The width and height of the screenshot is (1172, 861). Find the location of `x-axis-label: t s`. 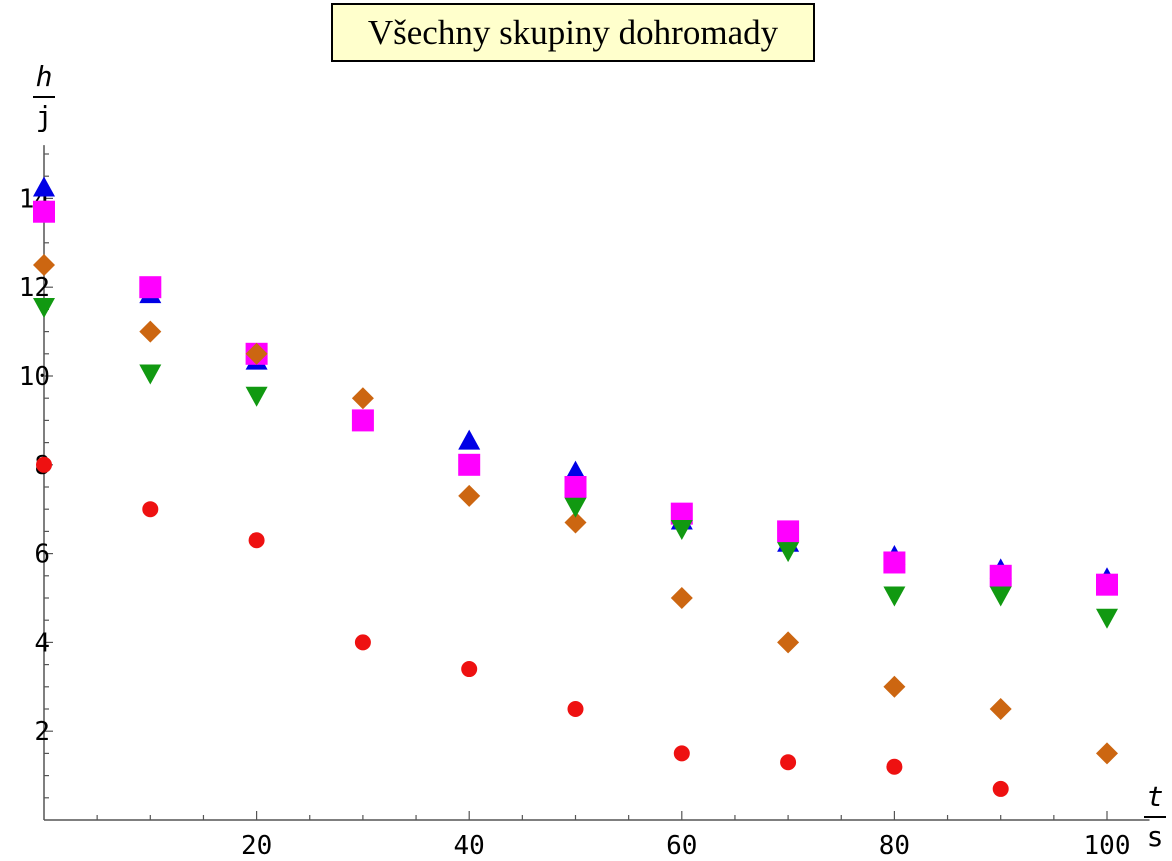

x-axis-label: t s is located at coordinates (1155, 817).